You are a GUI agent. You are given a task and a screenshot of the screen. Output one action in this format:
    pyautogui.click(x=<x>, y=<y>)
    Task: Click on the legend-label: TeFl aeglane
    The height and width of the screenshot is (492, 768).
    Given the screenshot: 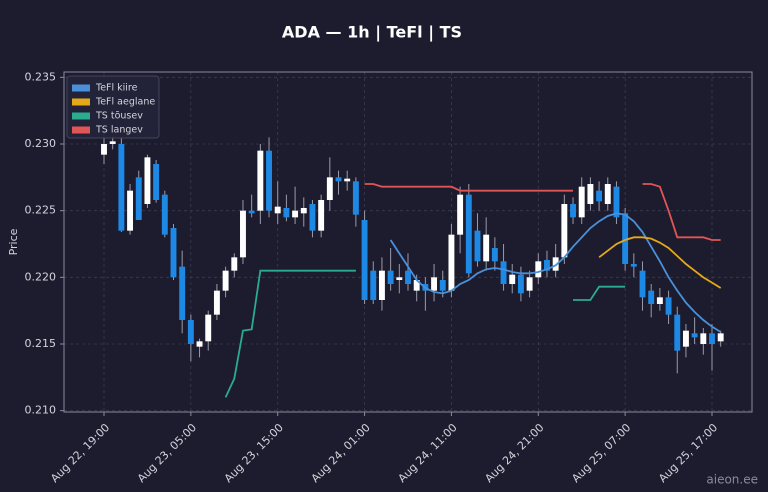 What is the action you would take?
    pyautogui.click(x=125, y=102)
    